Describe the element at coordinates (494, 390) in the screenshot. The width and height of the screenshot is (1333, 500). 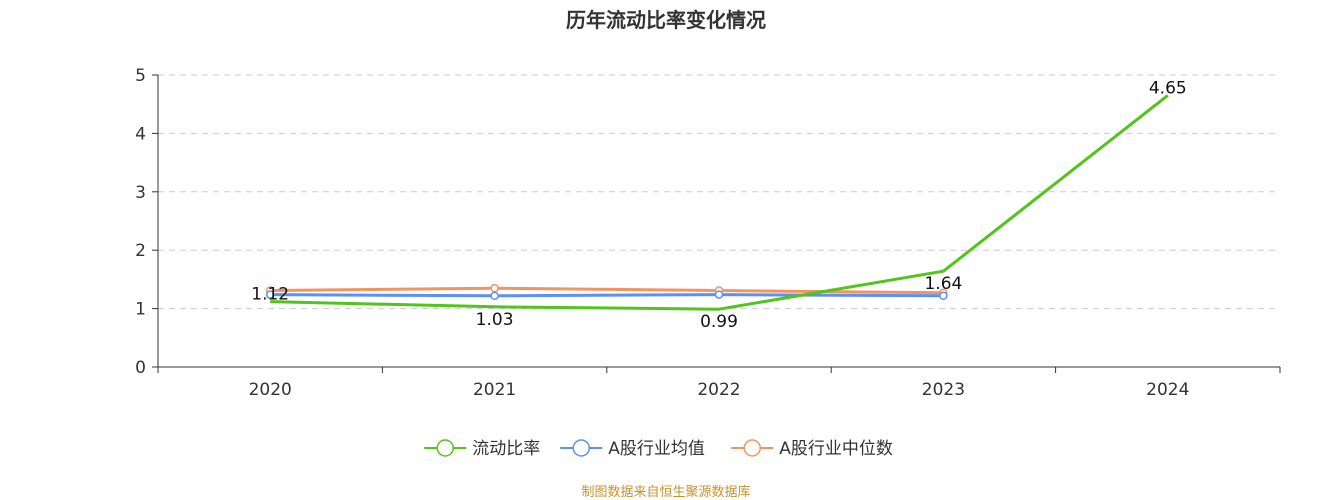
I see `x-tick-label: 2021` at that location.